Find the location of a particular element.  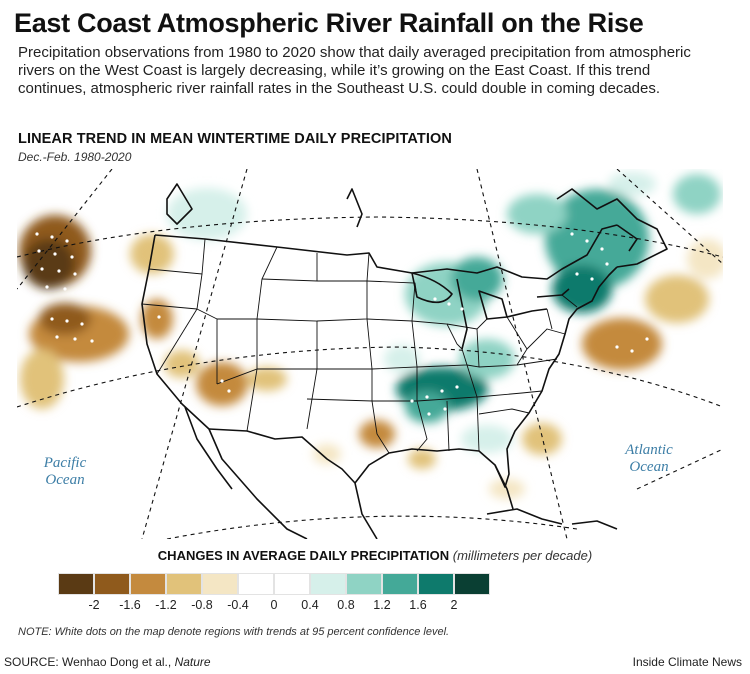

atlantic-ocean-label-line1: Atlantic is located at coordinates (648, 450).